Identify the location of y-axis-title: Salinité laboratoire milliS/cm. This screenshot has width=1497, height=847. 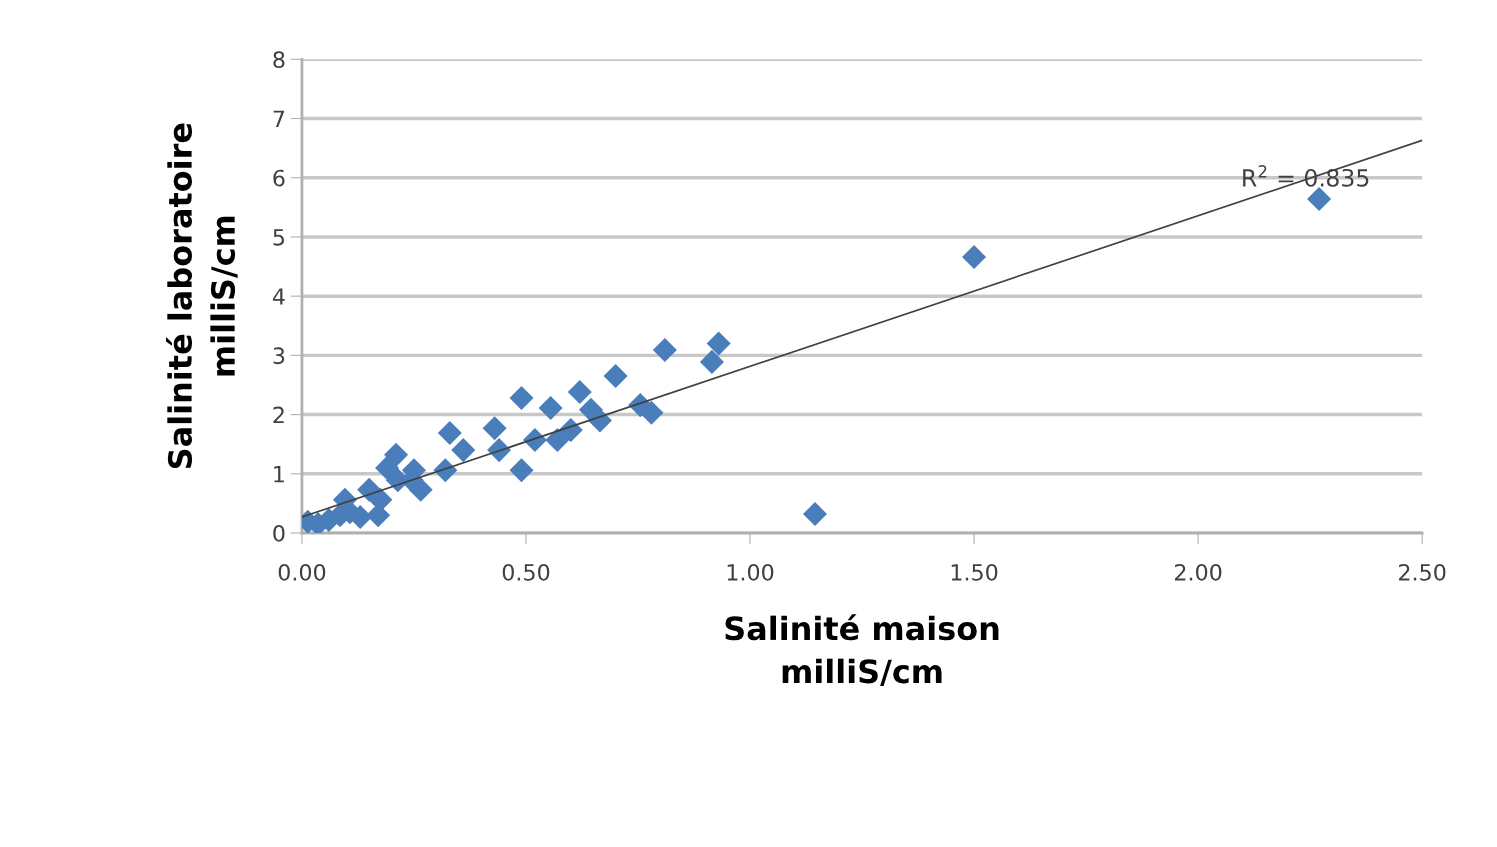
(202, 296).